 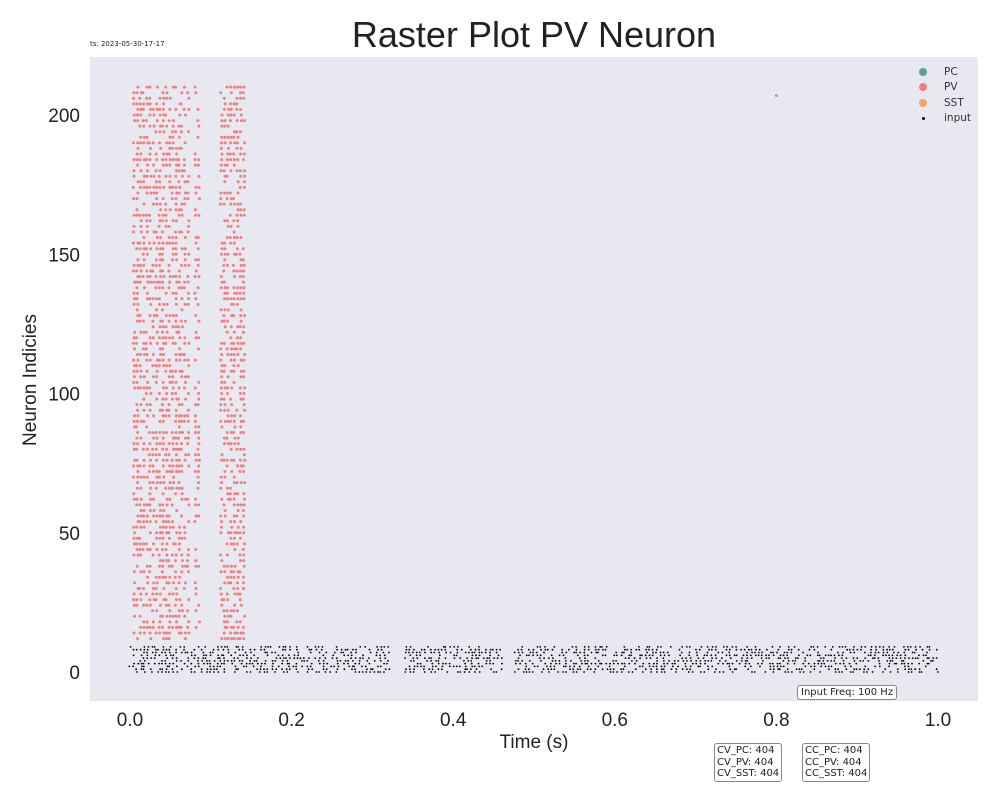 What do you see at coordinates (923, 87) in the screenshot?
I see `pv-marker-icon` at bounding box center [923, 87].